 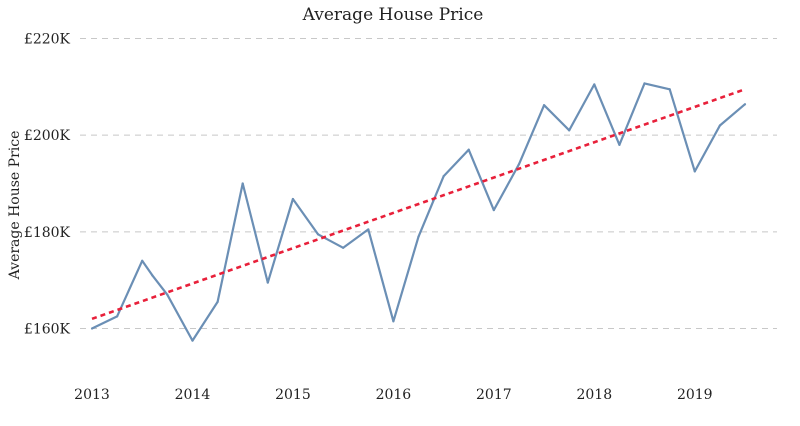 I want to click on y-tick-label: £160K, so click(x=47, y=330).